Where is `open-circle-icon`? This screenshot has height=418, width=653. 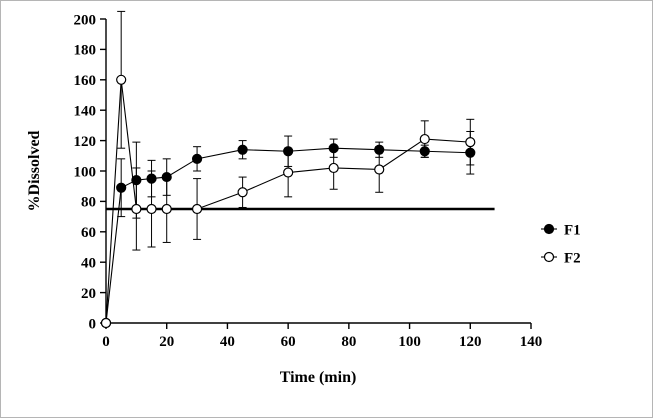 open-circle-icon is located at coordinates (549, 257).